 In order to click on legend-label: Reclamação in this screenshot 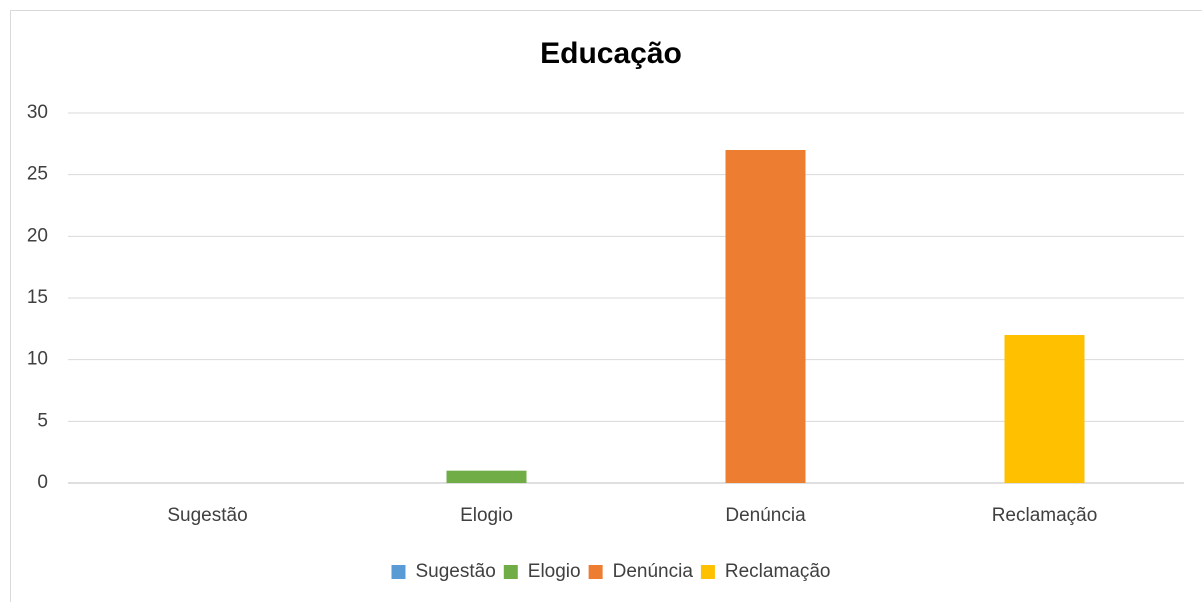, I will do `click(778, 571)`.